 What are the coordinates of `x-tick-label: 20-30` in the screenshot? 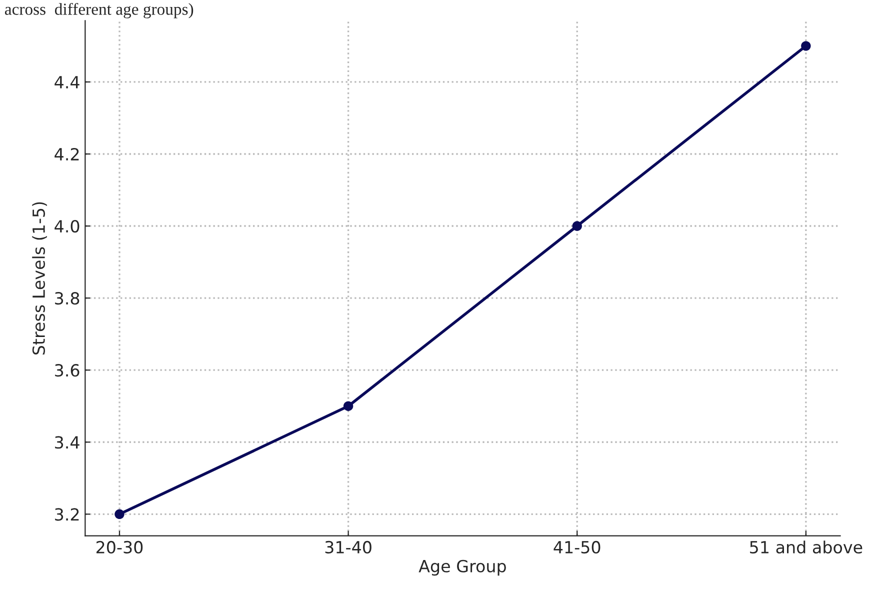 It's located at (119, 547).